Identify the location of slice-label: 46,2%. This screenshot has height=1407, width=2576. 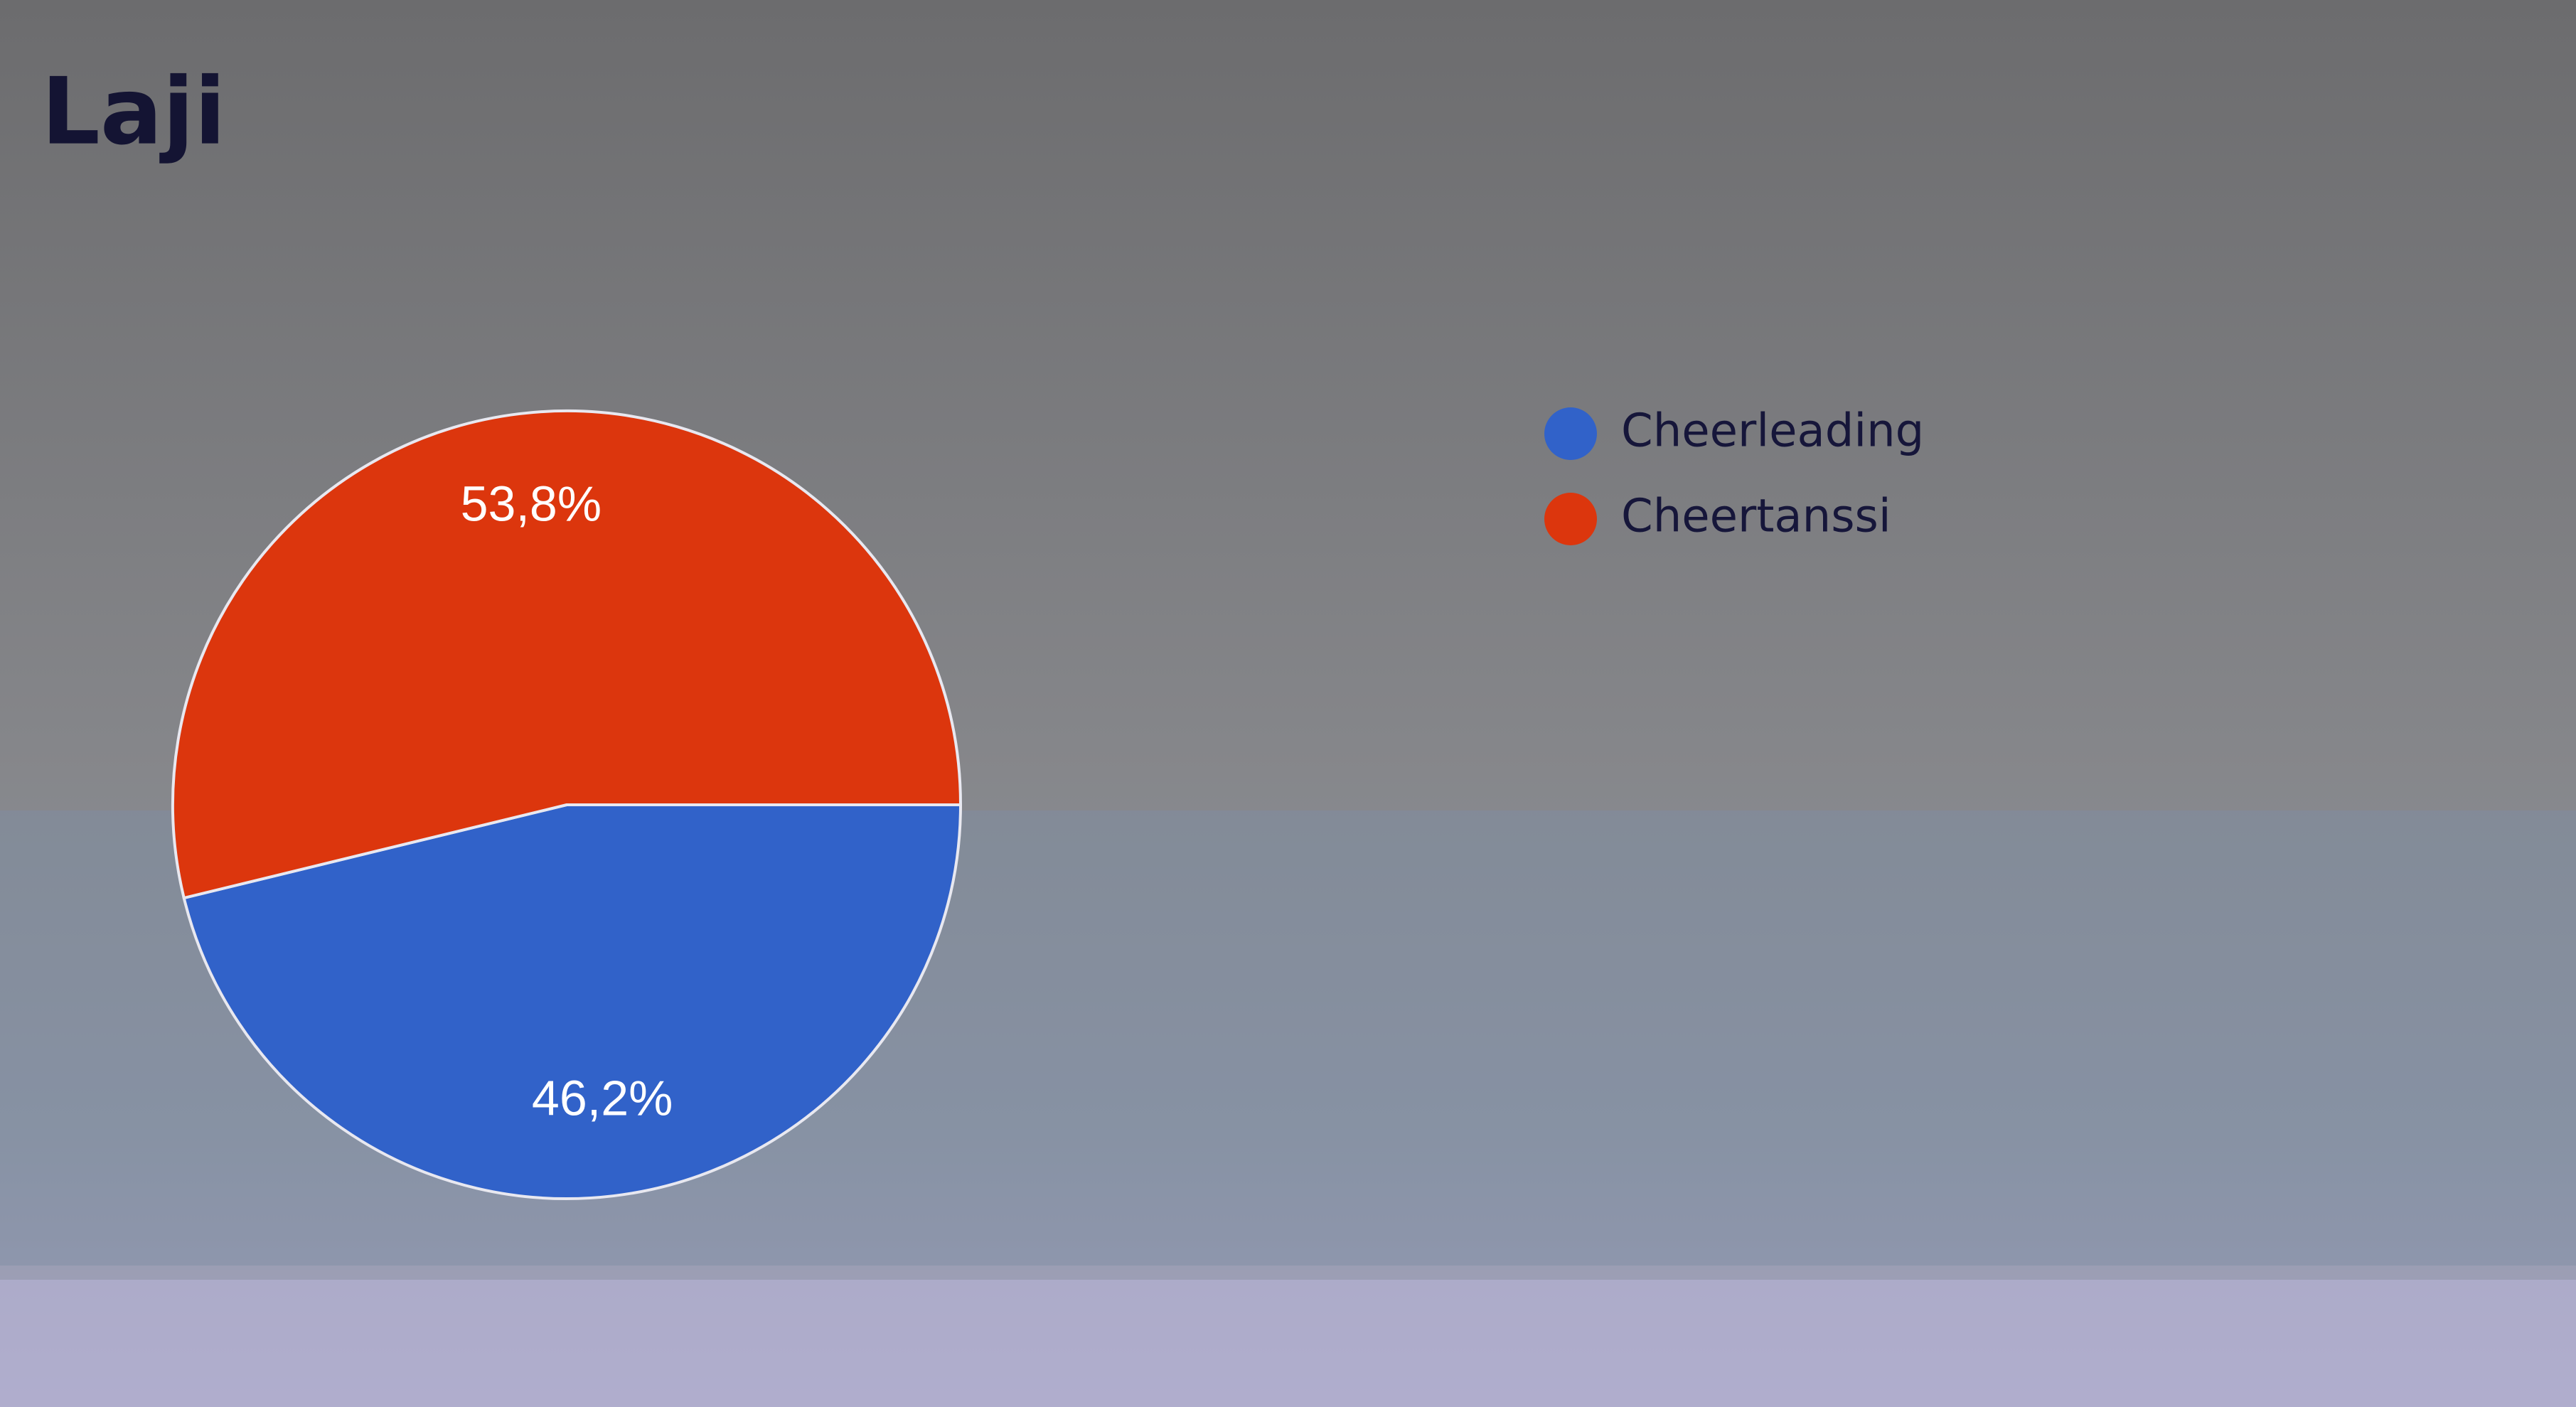
(602, 1098).